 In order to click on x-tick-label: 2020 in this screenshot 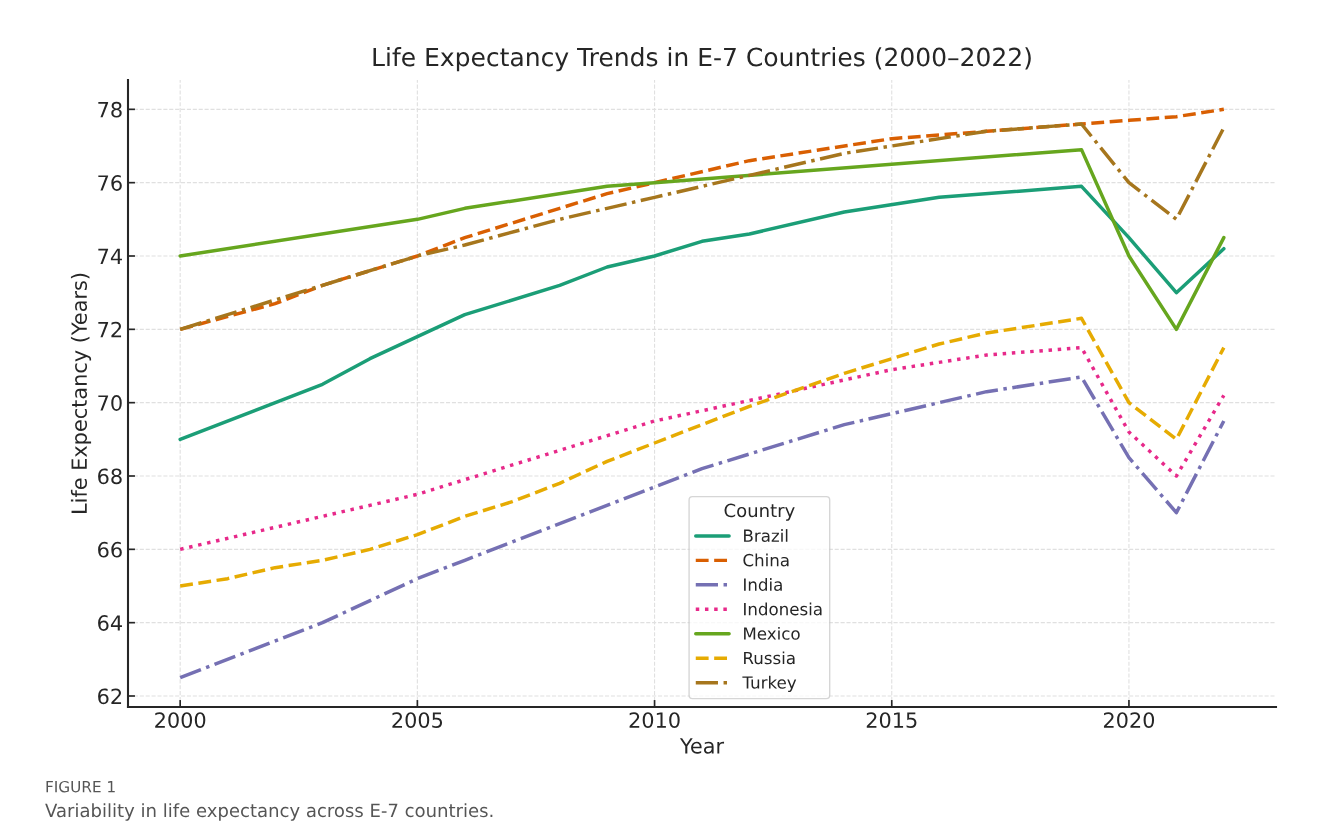, I will do `click(1129, 720)`.